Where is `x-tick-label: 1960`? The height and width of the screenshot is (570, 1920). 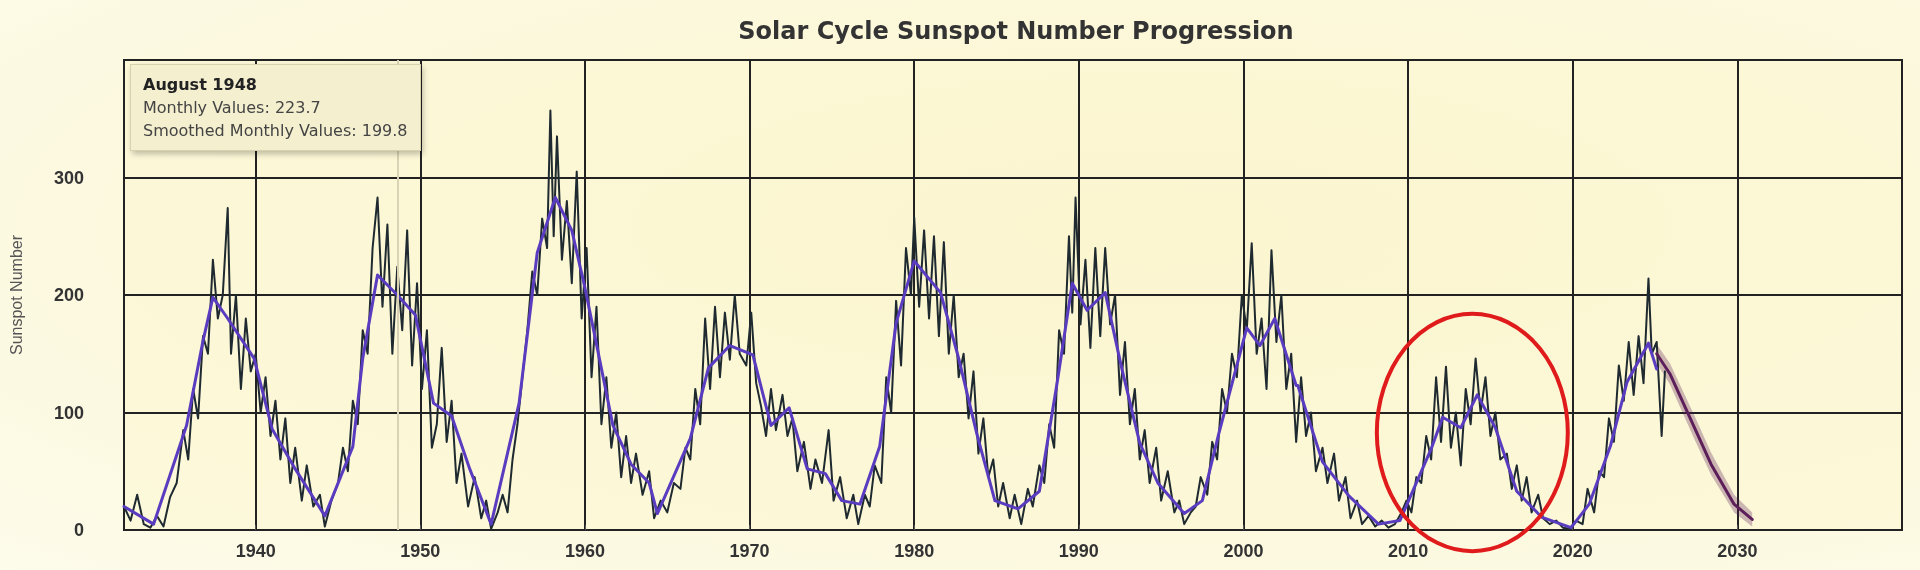
x-tick-label: 1960 is located at coordinates (584, 551).